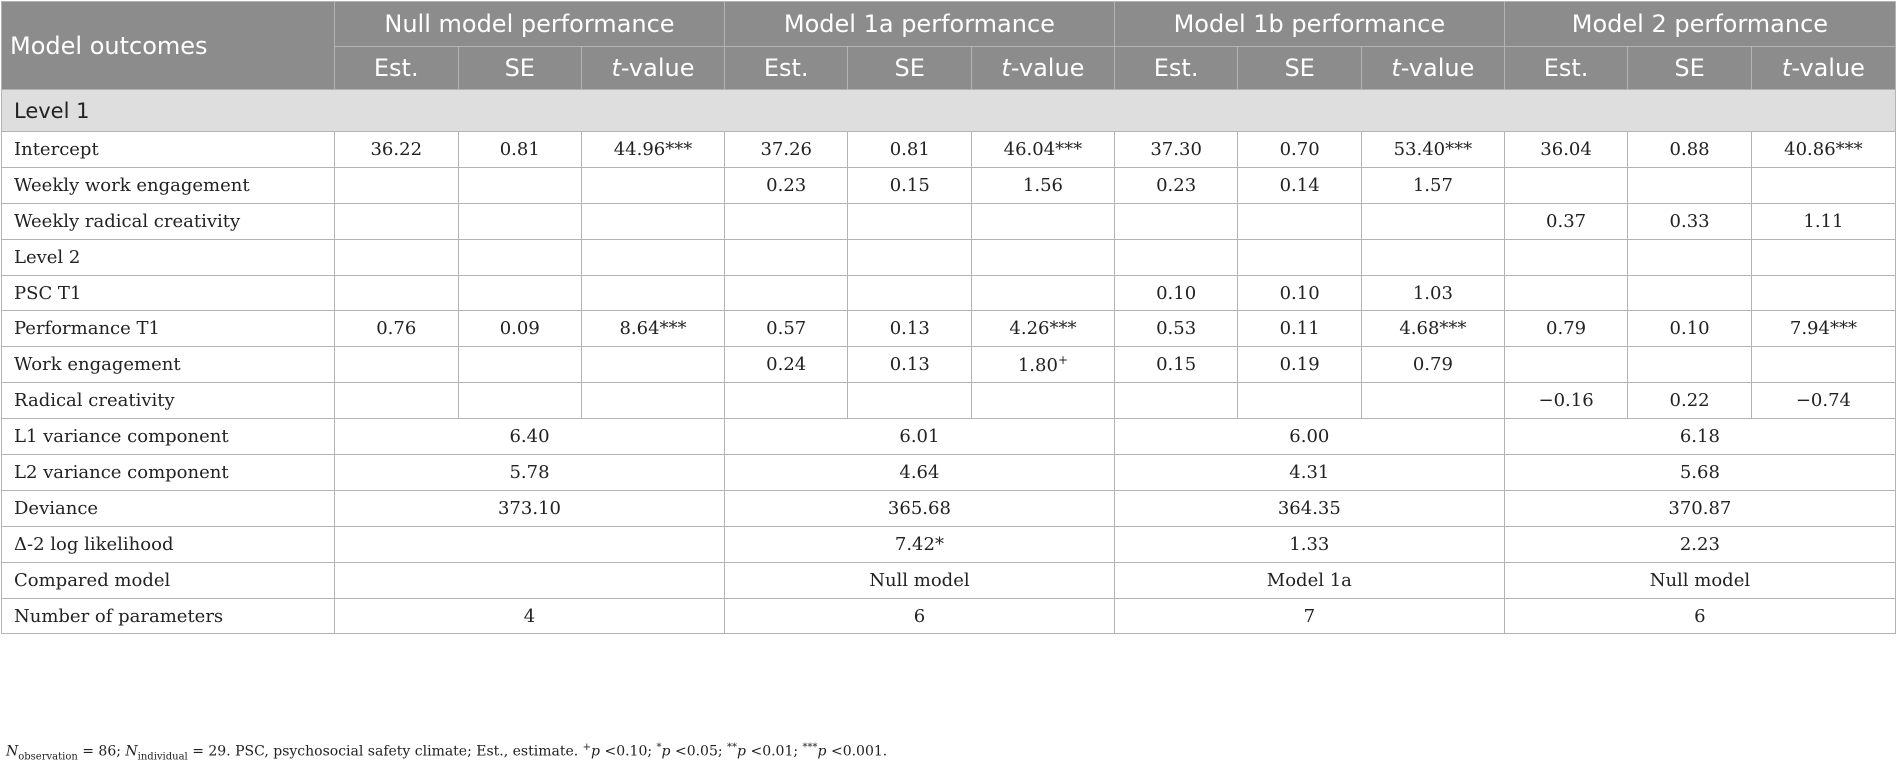 Image resolution: width=1897 pixels, height=769 pixels. Describe the element at coordinates (1176, 68) in the screenshot. I see `header-est-2: Est.` at that location.